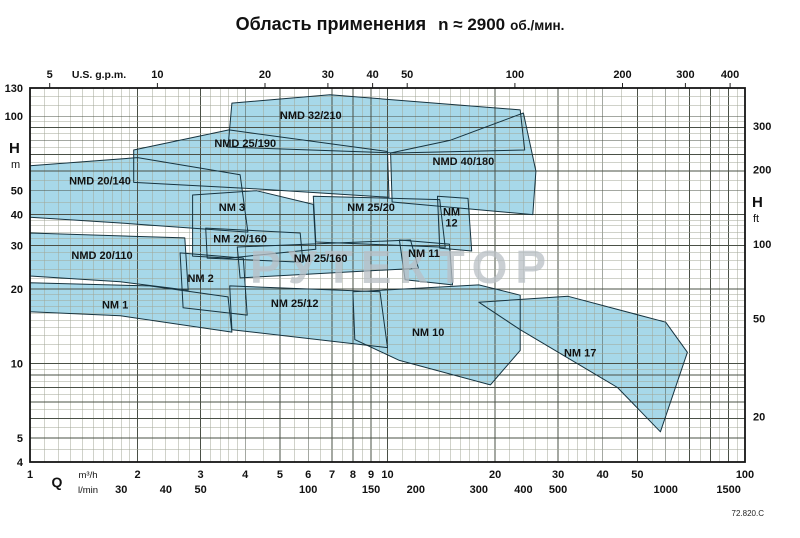 Image resolution: width=800 pixels, height=538 pixels. What do you see at coordinates (537, 25) in the screenshot?
I see `title-unit: об./мин.` at bounding box center [537, 25].